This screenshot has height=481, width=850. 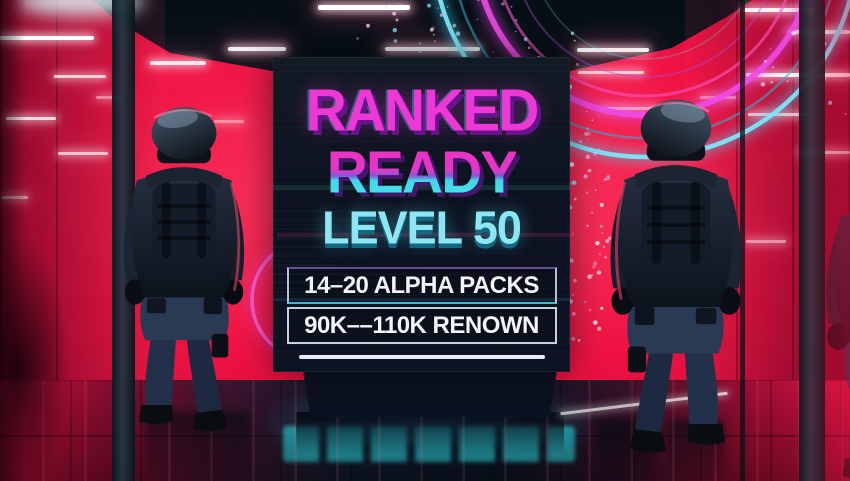 I want to click on renown-label: 90K––110K RENOWN, so click(x=421, y=325).